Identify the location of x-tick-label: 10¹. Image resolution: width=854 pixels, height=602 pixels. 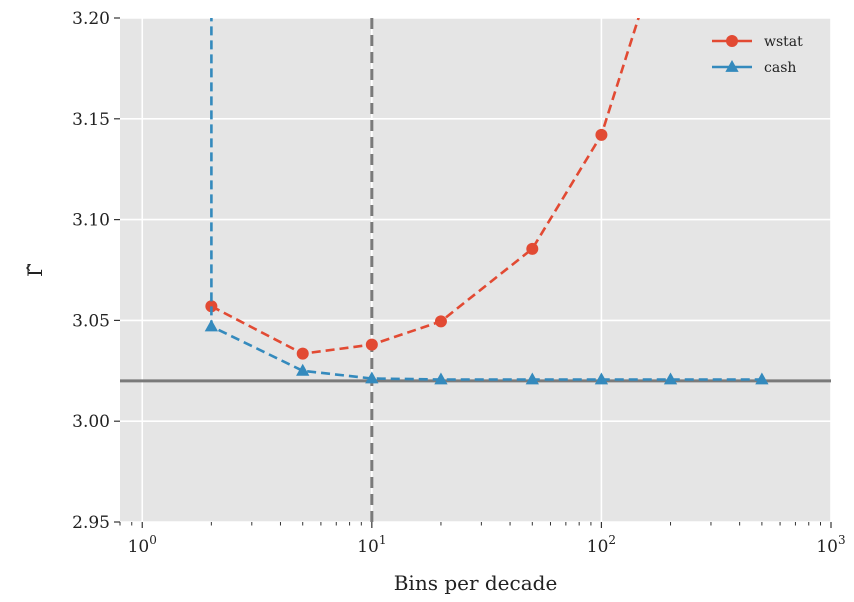
(371, 545).